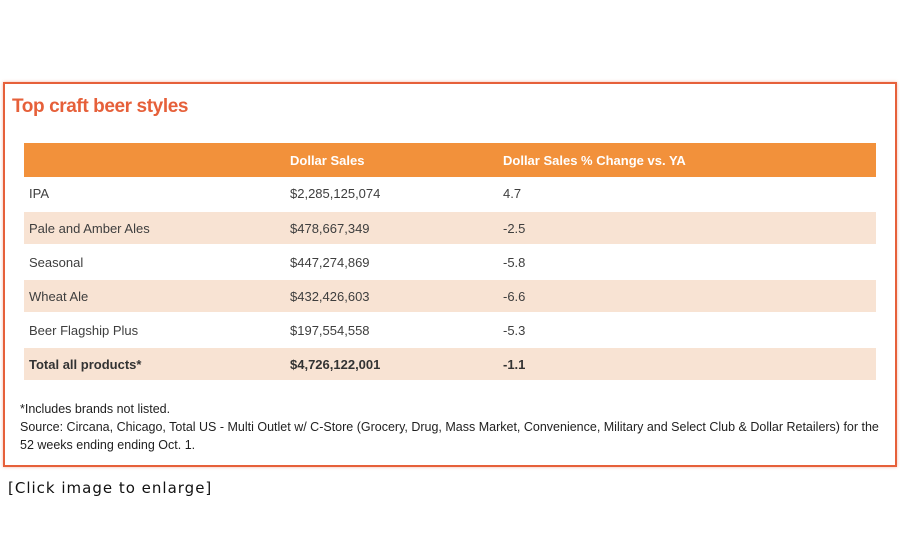 This screenshot has height=550, width=900. I want to click on row-label: Pale and Amber Ales, so click(154, 228).